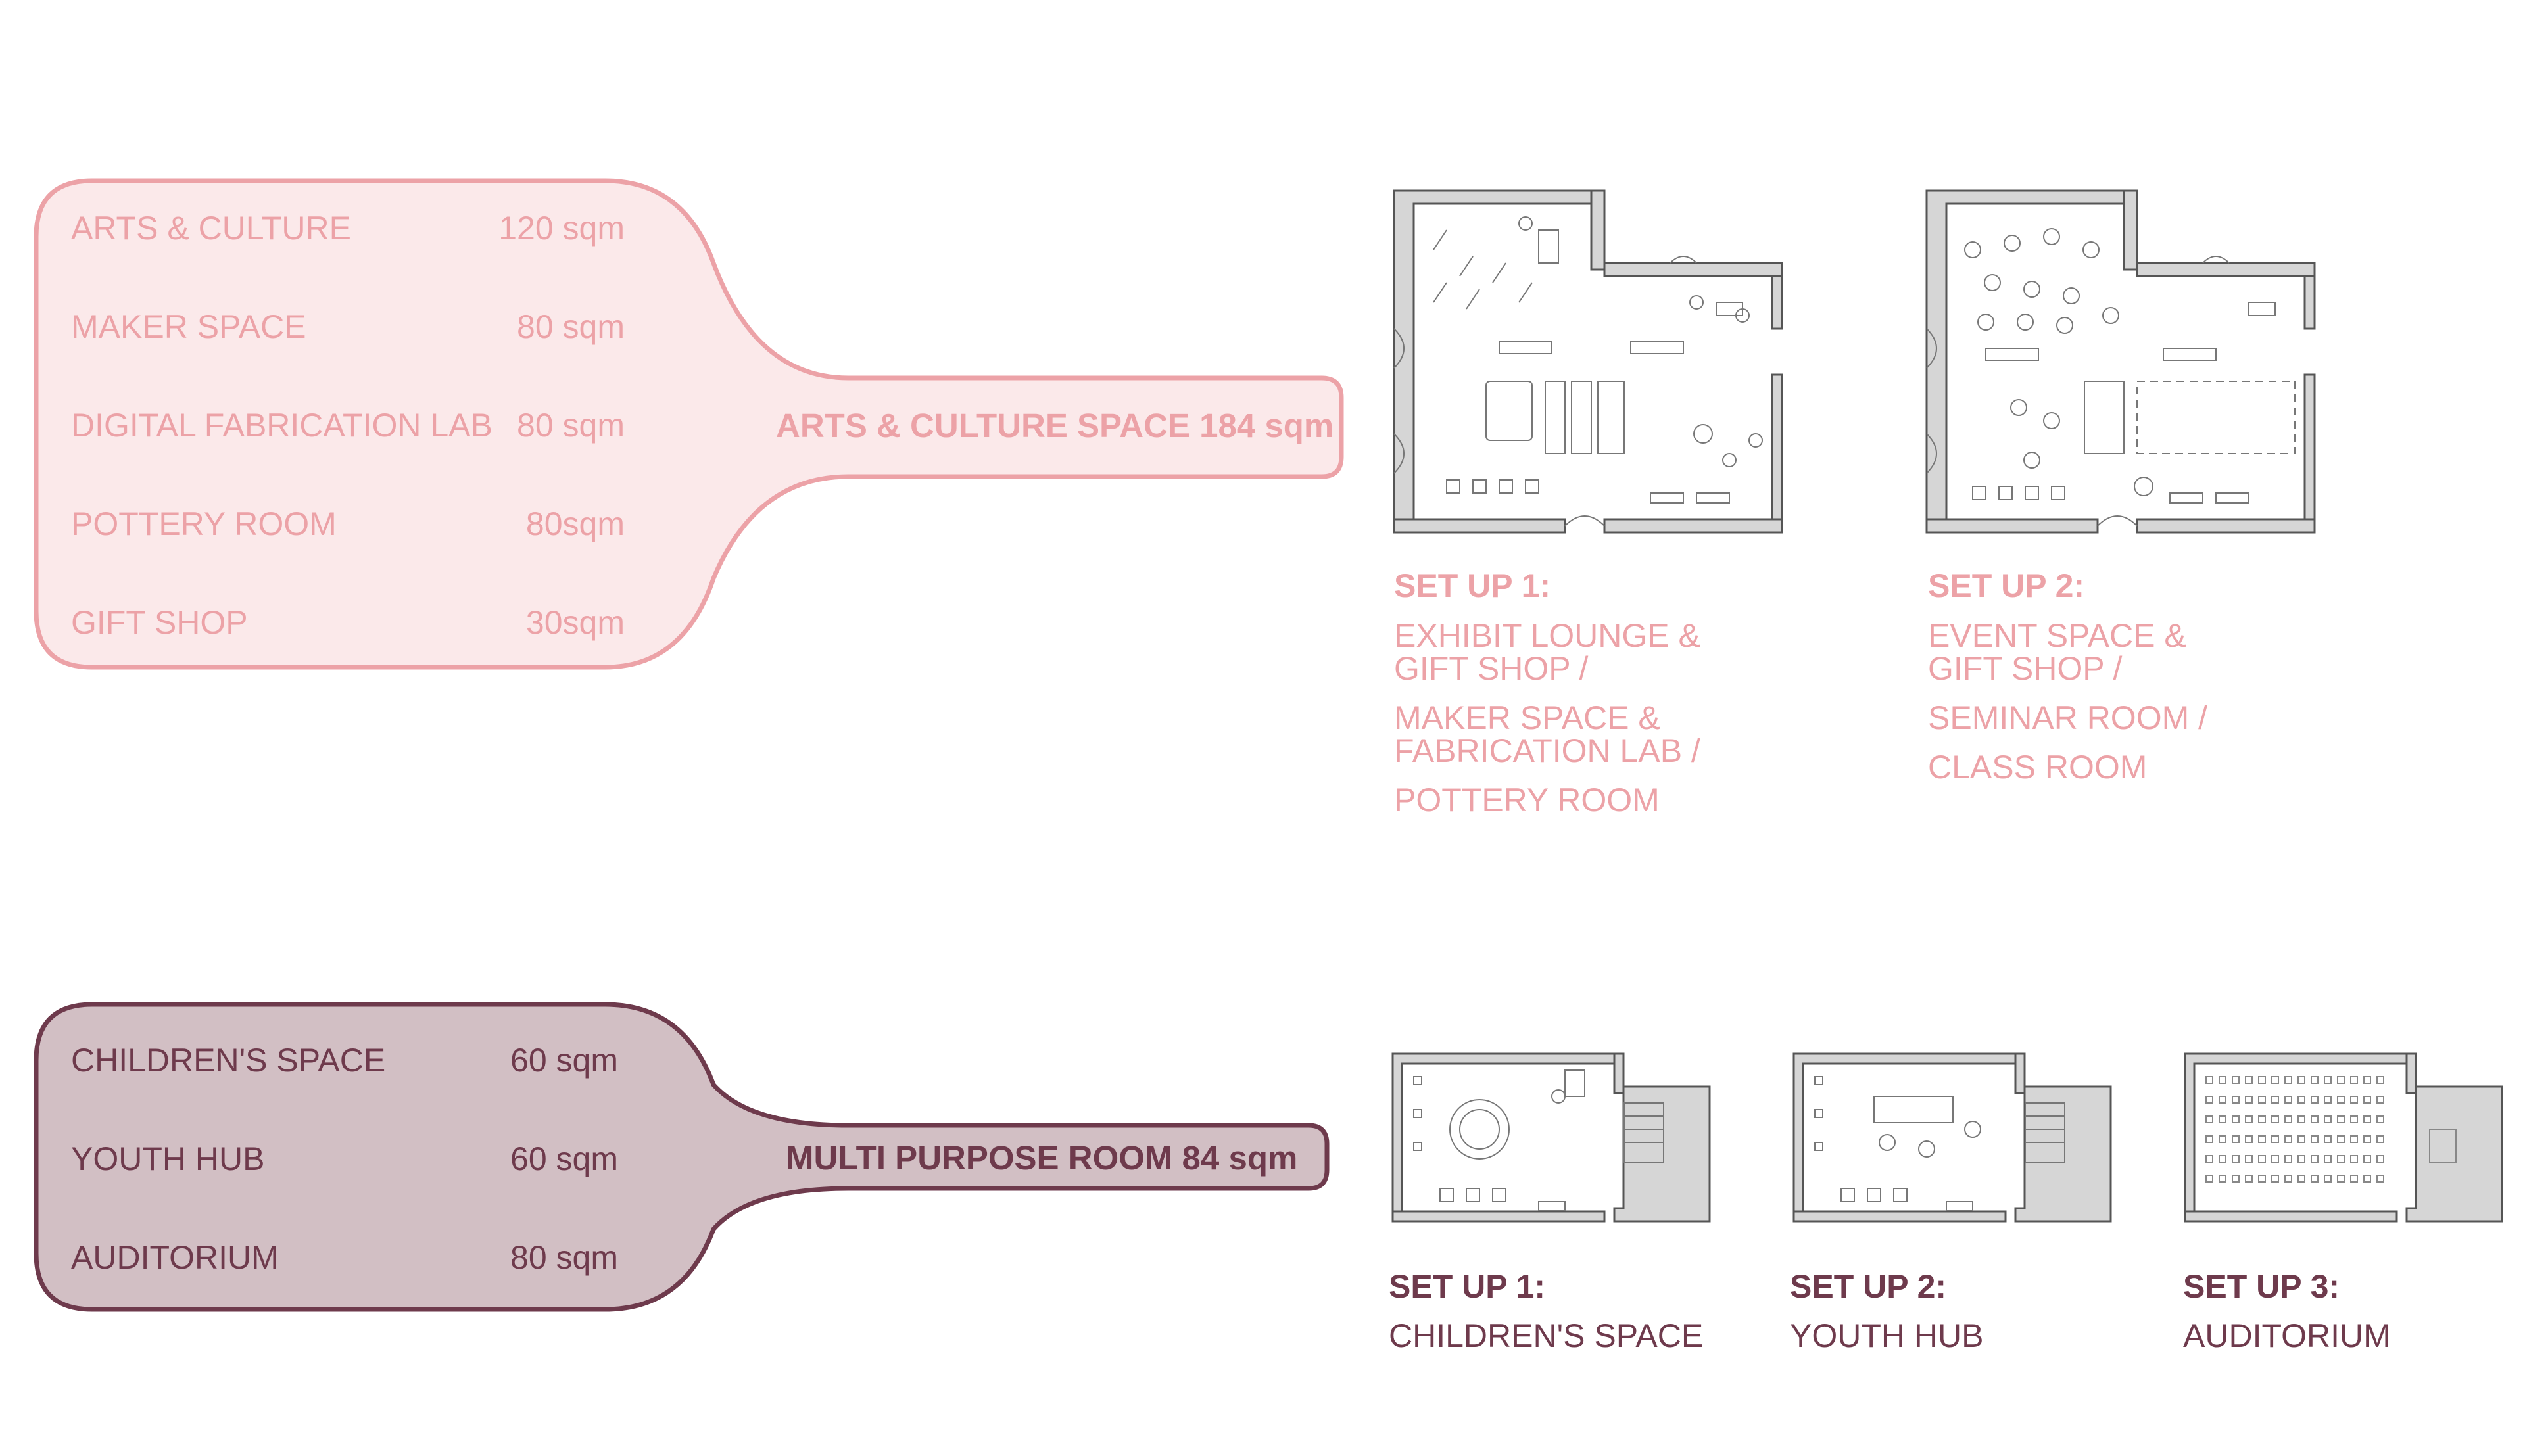 Image resolution: width=2525 pixels, height=1456 pixels. Describe the element at coordinates (2331, 1129) in the screenshot. I see `auditorium-seating` at that location.